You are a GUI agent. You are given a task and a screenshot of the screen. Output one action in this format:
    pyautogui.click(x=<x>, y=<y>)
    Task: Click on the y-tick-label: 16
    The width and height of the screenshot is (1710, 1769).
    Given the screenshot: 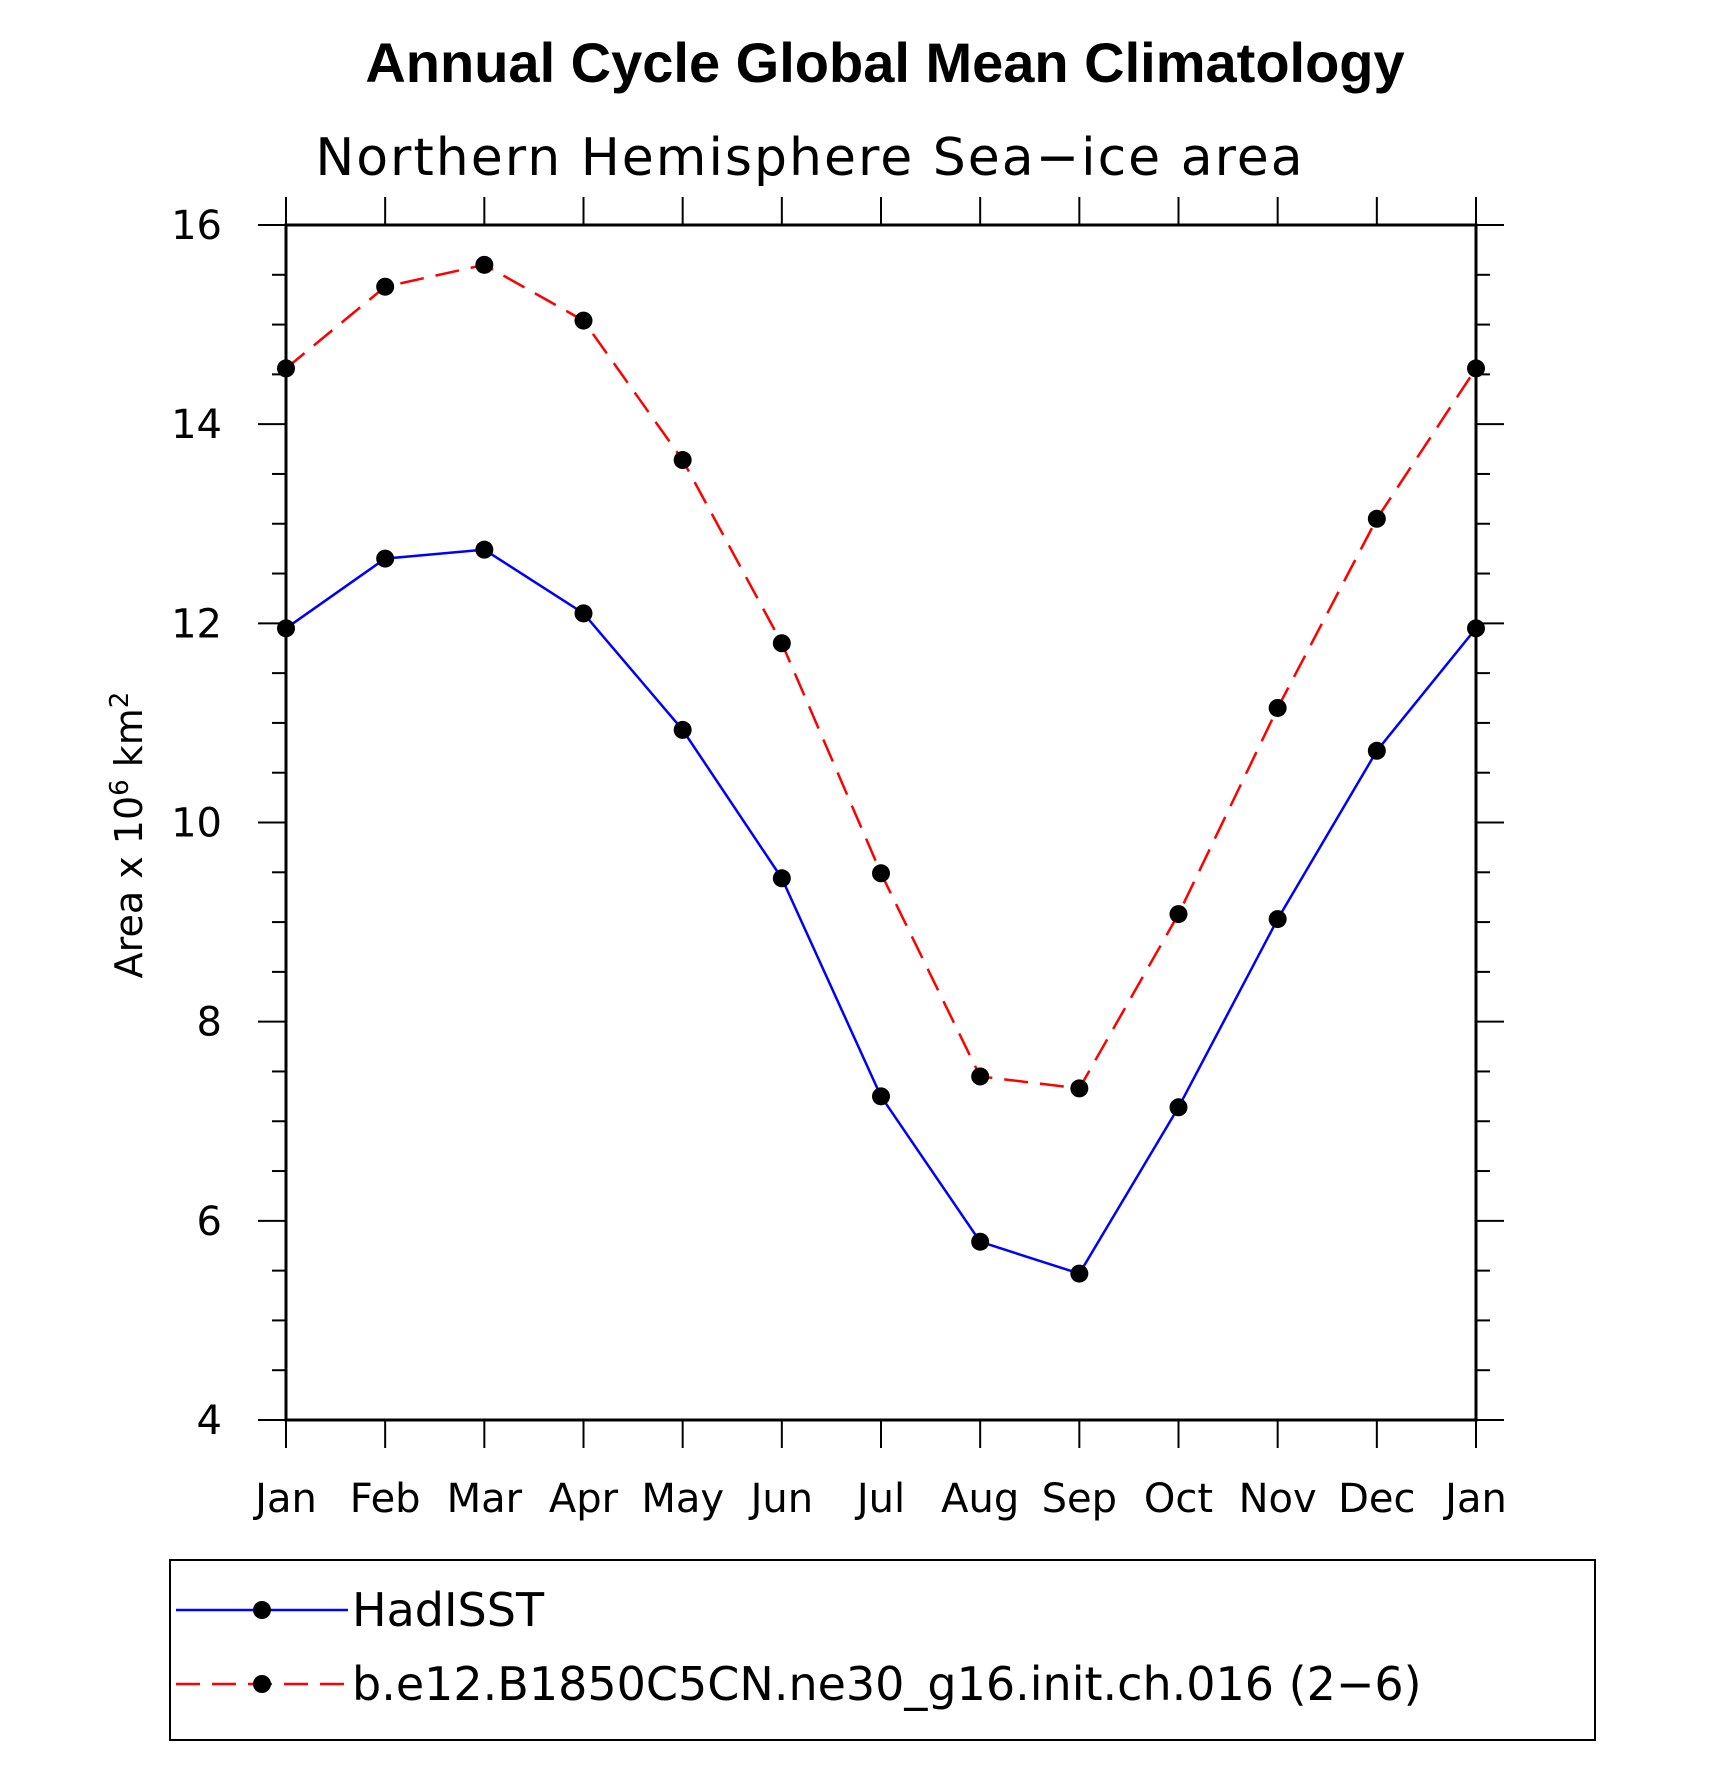 What is the action you would take?
    pyautogui.click(x=196, y=226)
    